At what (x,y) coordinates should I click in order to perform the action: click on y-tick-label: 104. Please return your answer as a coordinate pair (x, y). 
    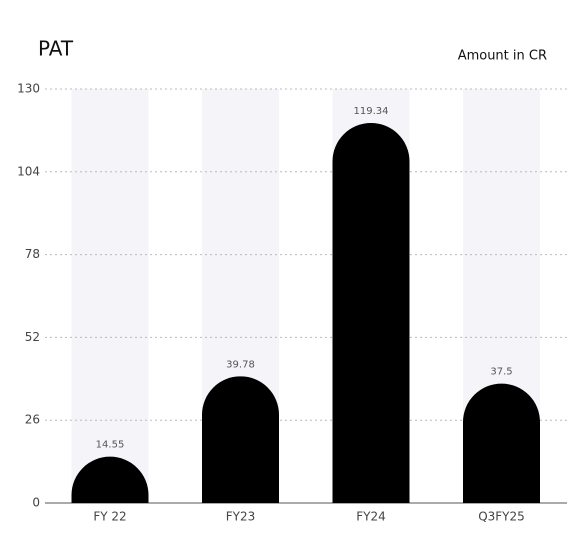
    Looking at the image, I should click on (28, 171).